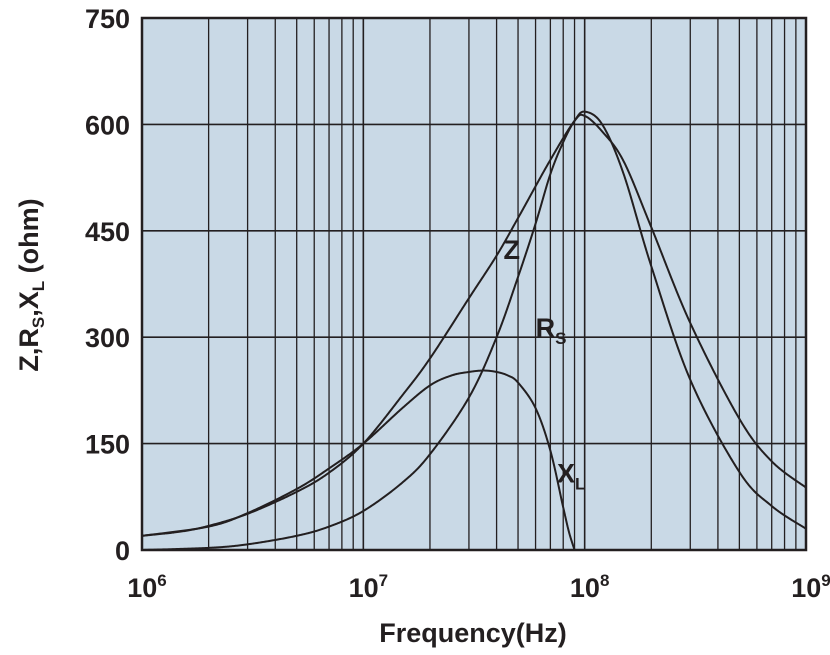 Image resolution: width=830 pixels, height=655 pixels. What do you see at coordinates (478, 587) in the screenshot?
I see `x-tick-labels: 10⁶ 10⁷ 10⁸ 10⁹` at bounding box center [478, 587].